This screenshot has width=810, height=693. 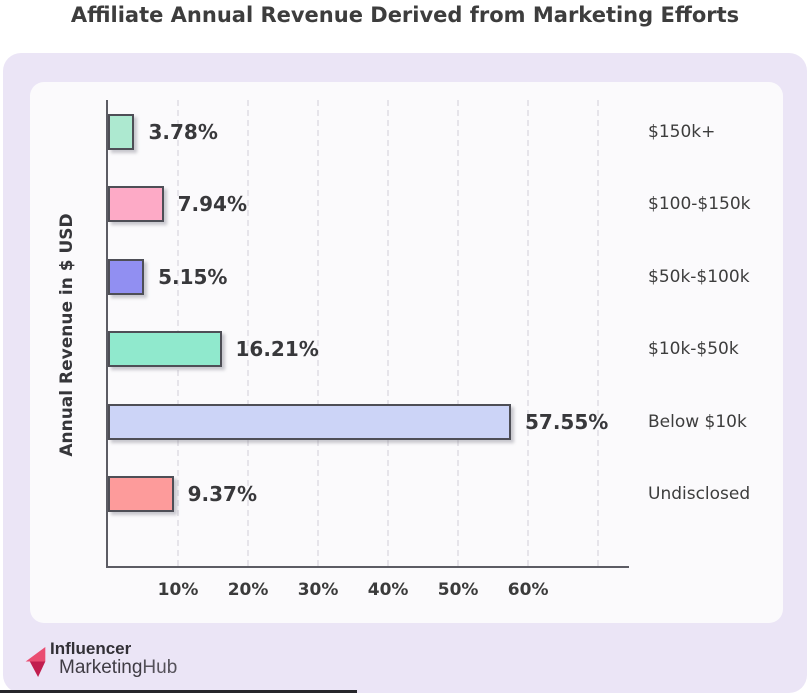 I want to click on category-label: $100-$150k, so click(x=699, y=204).